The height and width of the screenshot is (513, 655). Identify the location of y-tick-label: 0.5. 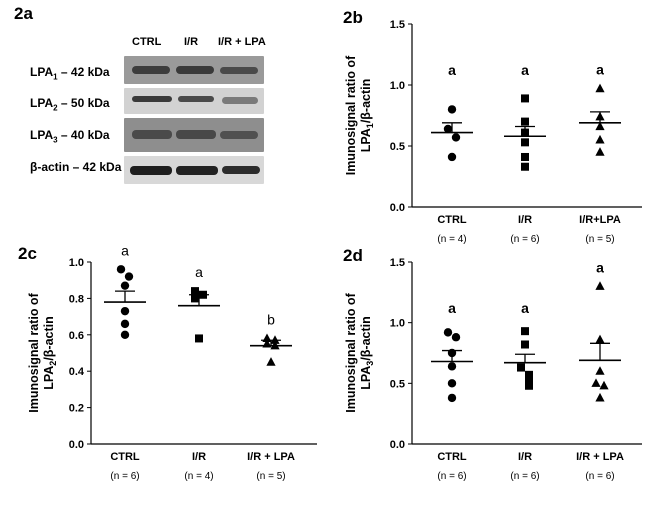
(397, 147).